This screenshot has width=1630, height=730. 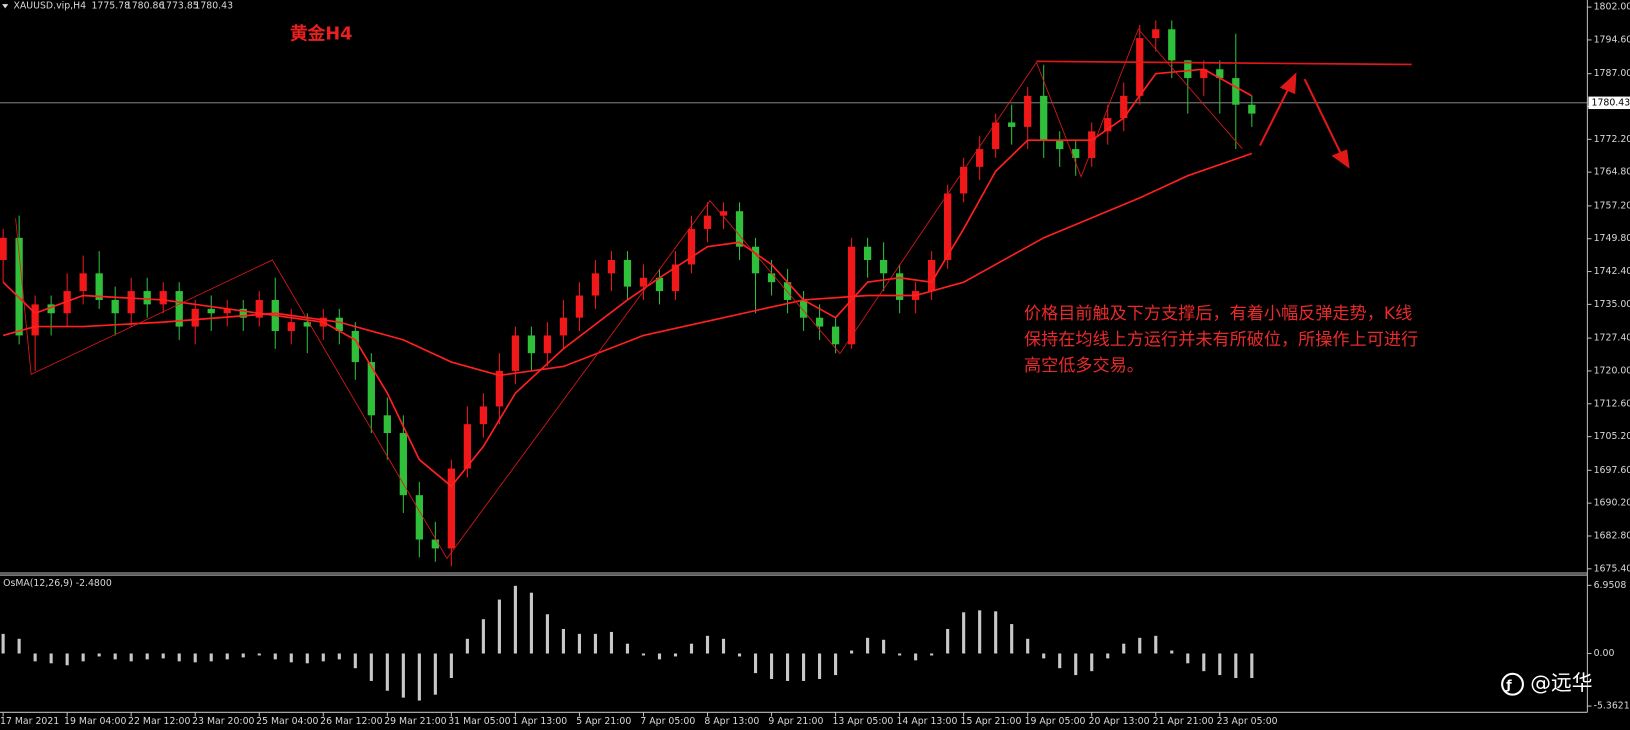 I want to click on y-tick-label: 1712.60, so click(x=1612, y=403).